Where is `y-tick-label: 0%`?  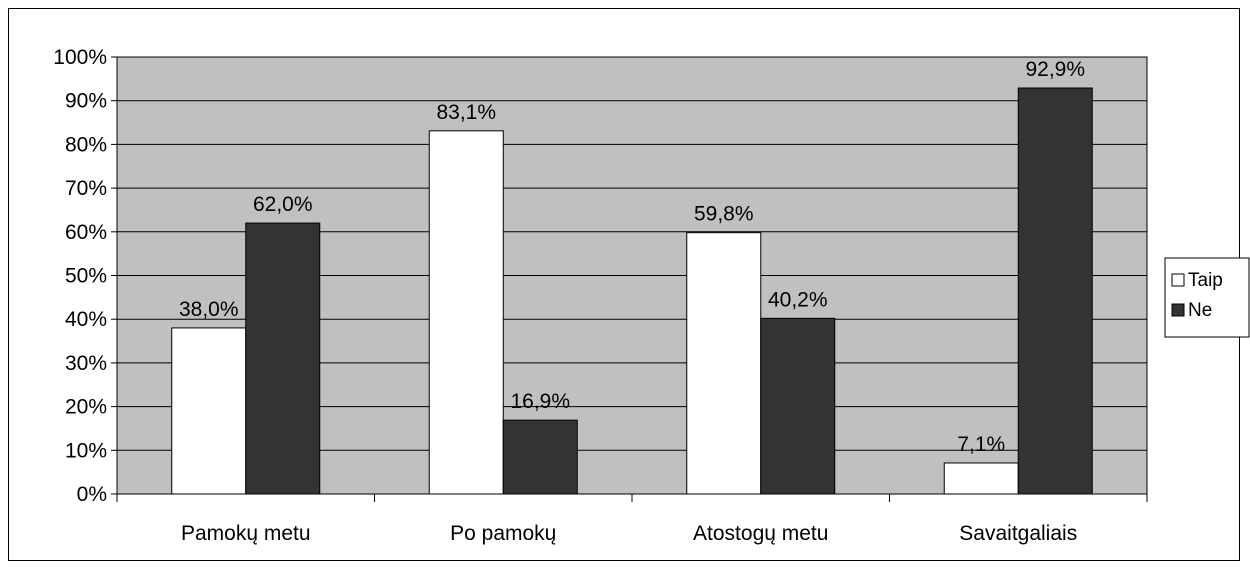 y-tick-label: 0% is located at coordinates (92, 494).